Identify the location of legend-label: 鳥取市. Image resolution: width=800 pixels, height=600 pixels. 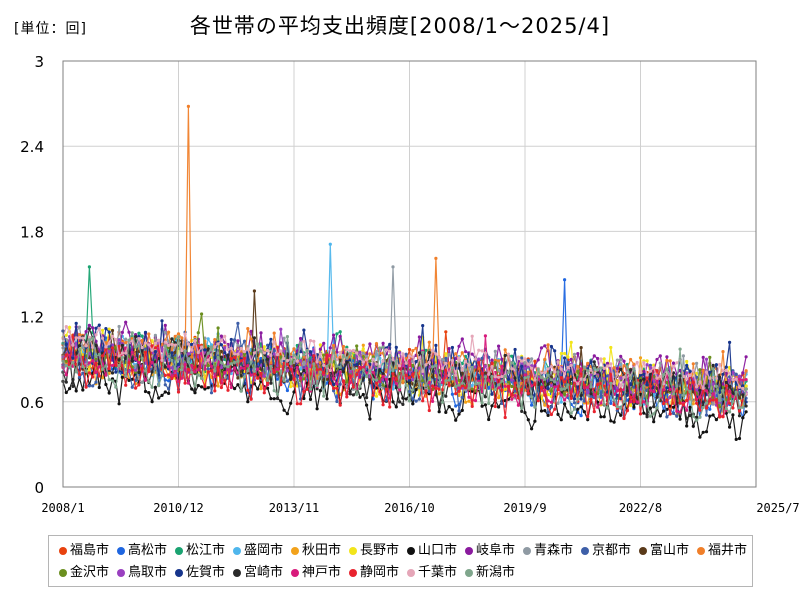
(148, 572).